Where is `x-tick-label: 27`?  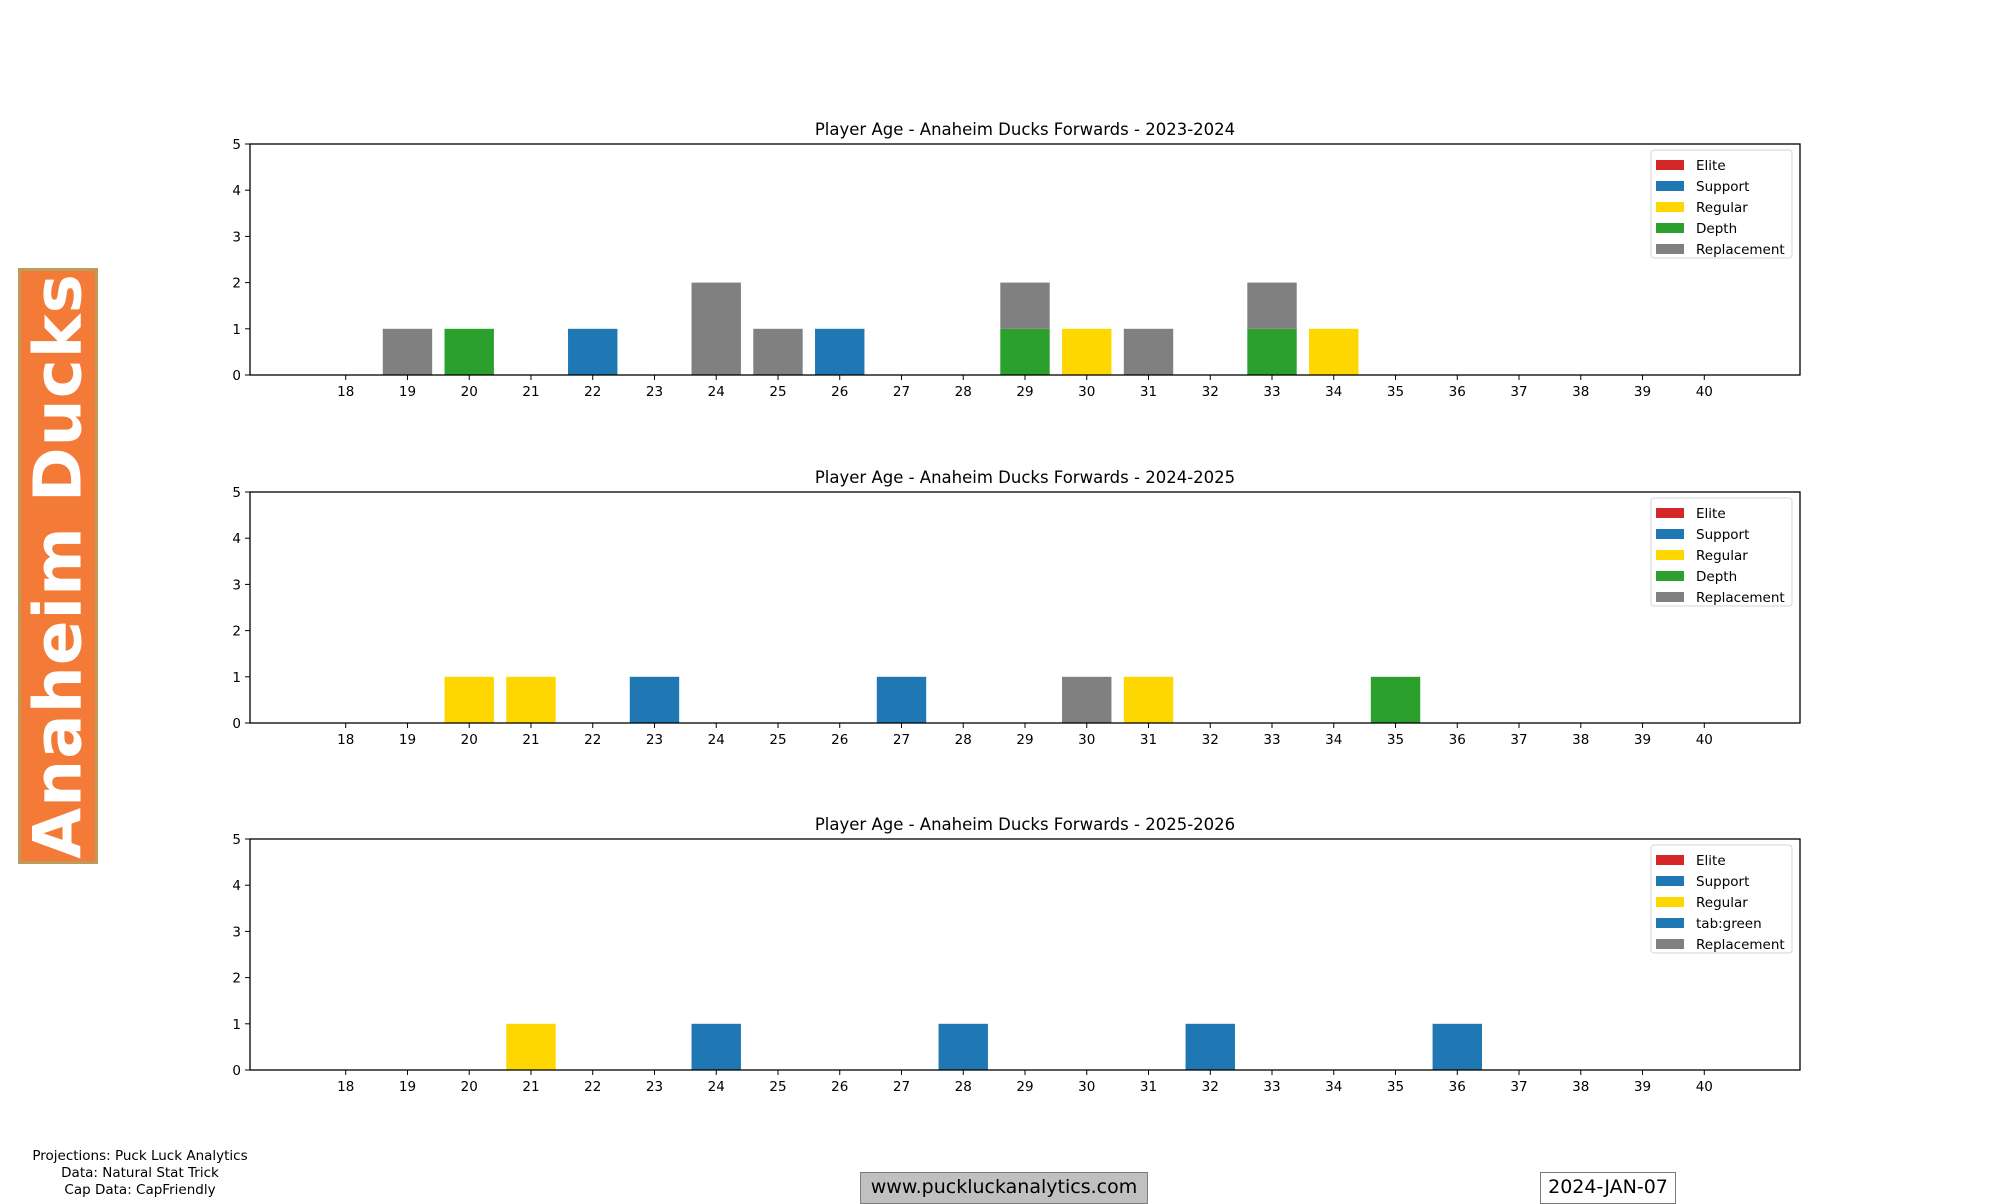
x-tick-label: 27 is located at coordinates (901, 740).